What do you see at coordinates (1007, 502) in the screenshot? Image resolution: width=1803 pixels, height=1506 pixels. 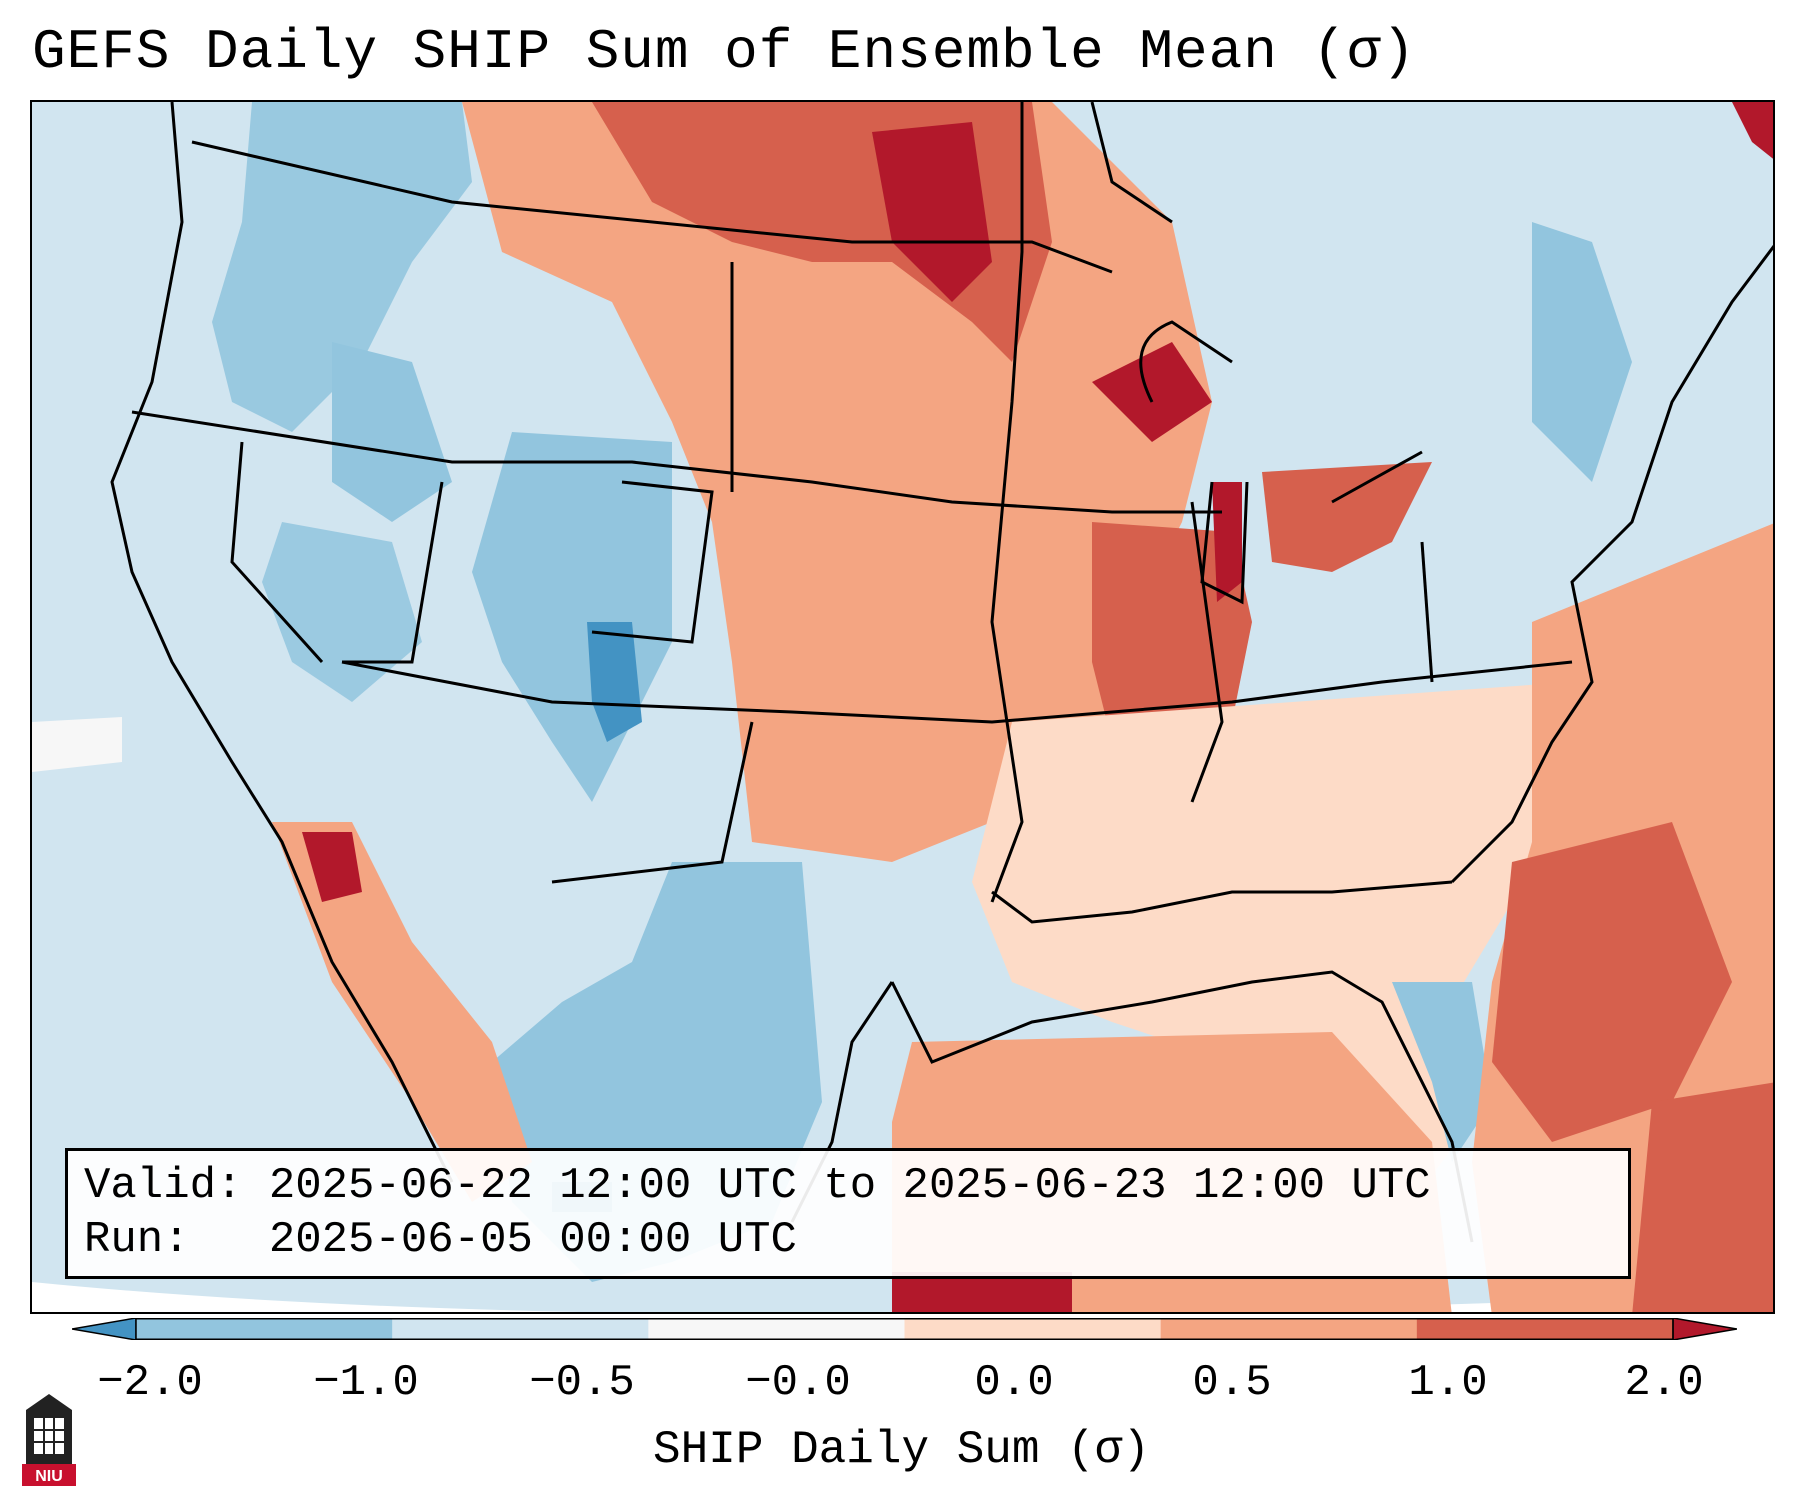 I see `central-state-divider` at bounding box center [1007, 502].